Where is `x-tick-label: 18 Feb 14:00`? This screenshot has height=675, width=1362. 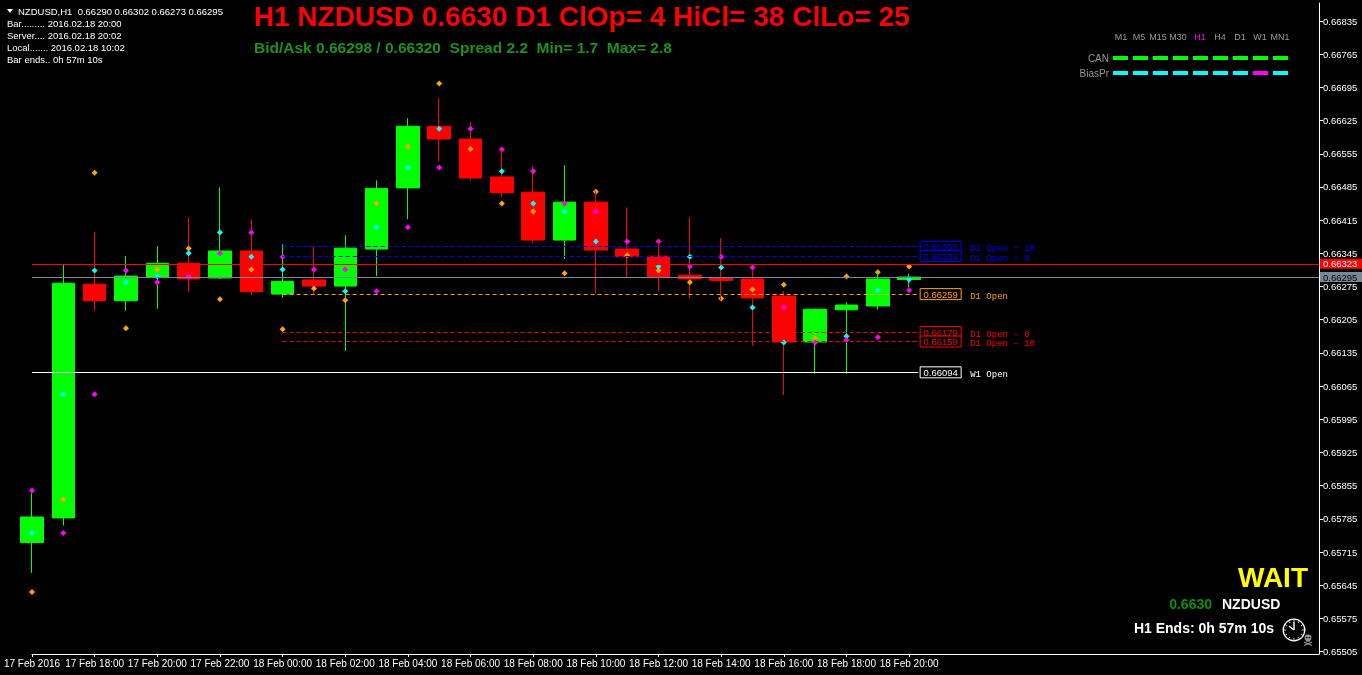 x-tick-label: 18 Feb 14:00 is located at coordinates (721, 663).